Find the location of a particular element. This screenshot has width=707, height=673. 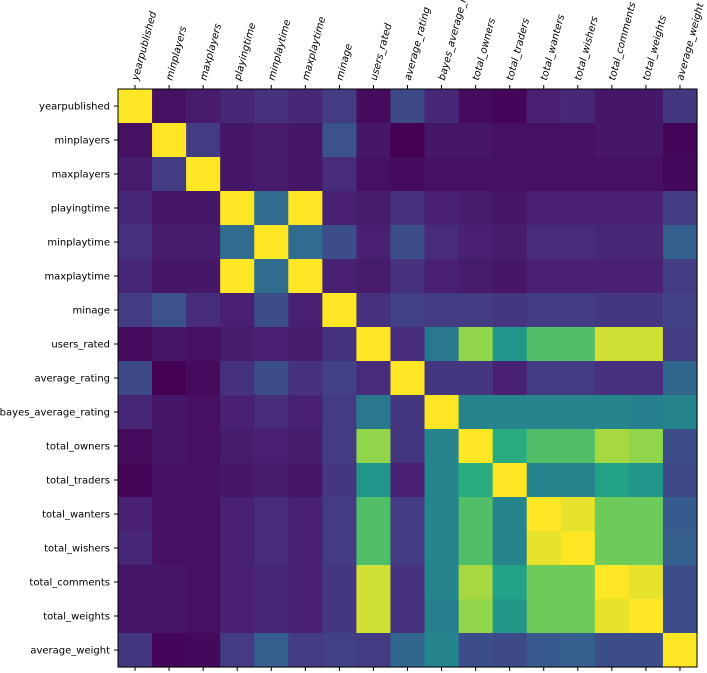

y-tick-label: average_weight is located at coordinates (70, 651).